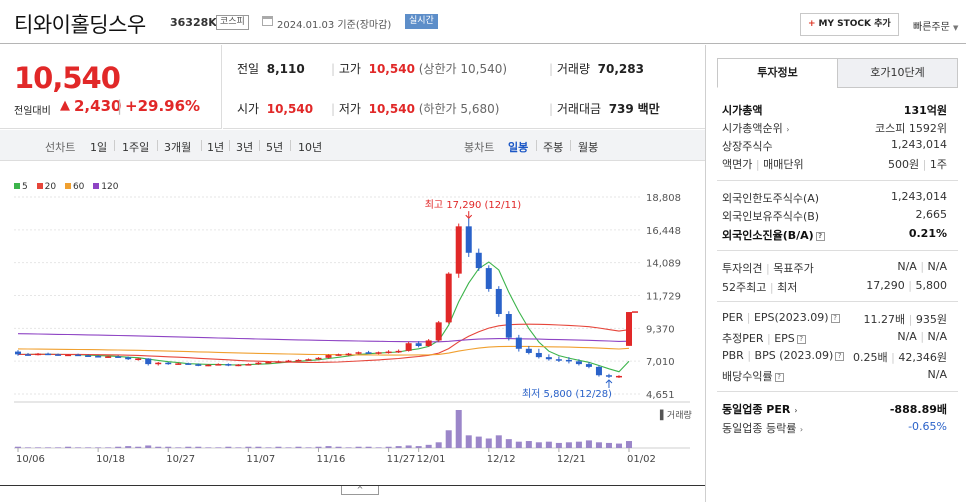  What do you see at coordinates (479, 147) in the screenshot?
I see `candle-chart-label: 봉차트` at bounding box center [479, 147].